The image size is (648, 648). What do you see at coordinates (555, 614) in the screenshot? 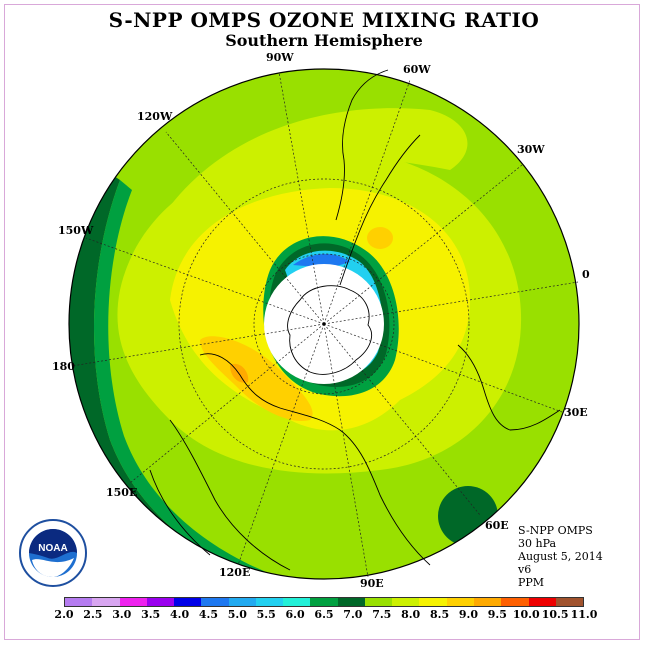
I see `colorbar-tick-label: 10.5` at bounding box center [555, 614].